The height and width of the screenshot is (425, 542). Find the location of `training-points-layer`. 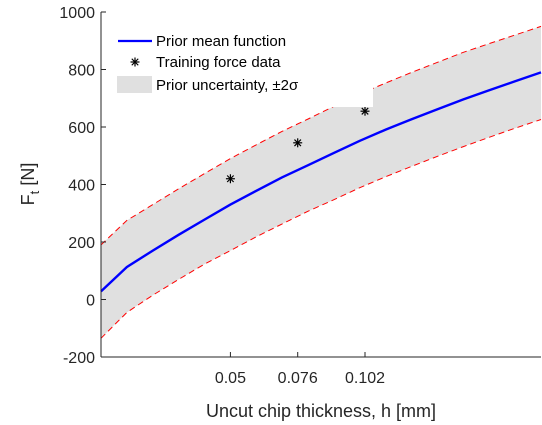

training-points-layer is located at coordinates (297, 145).